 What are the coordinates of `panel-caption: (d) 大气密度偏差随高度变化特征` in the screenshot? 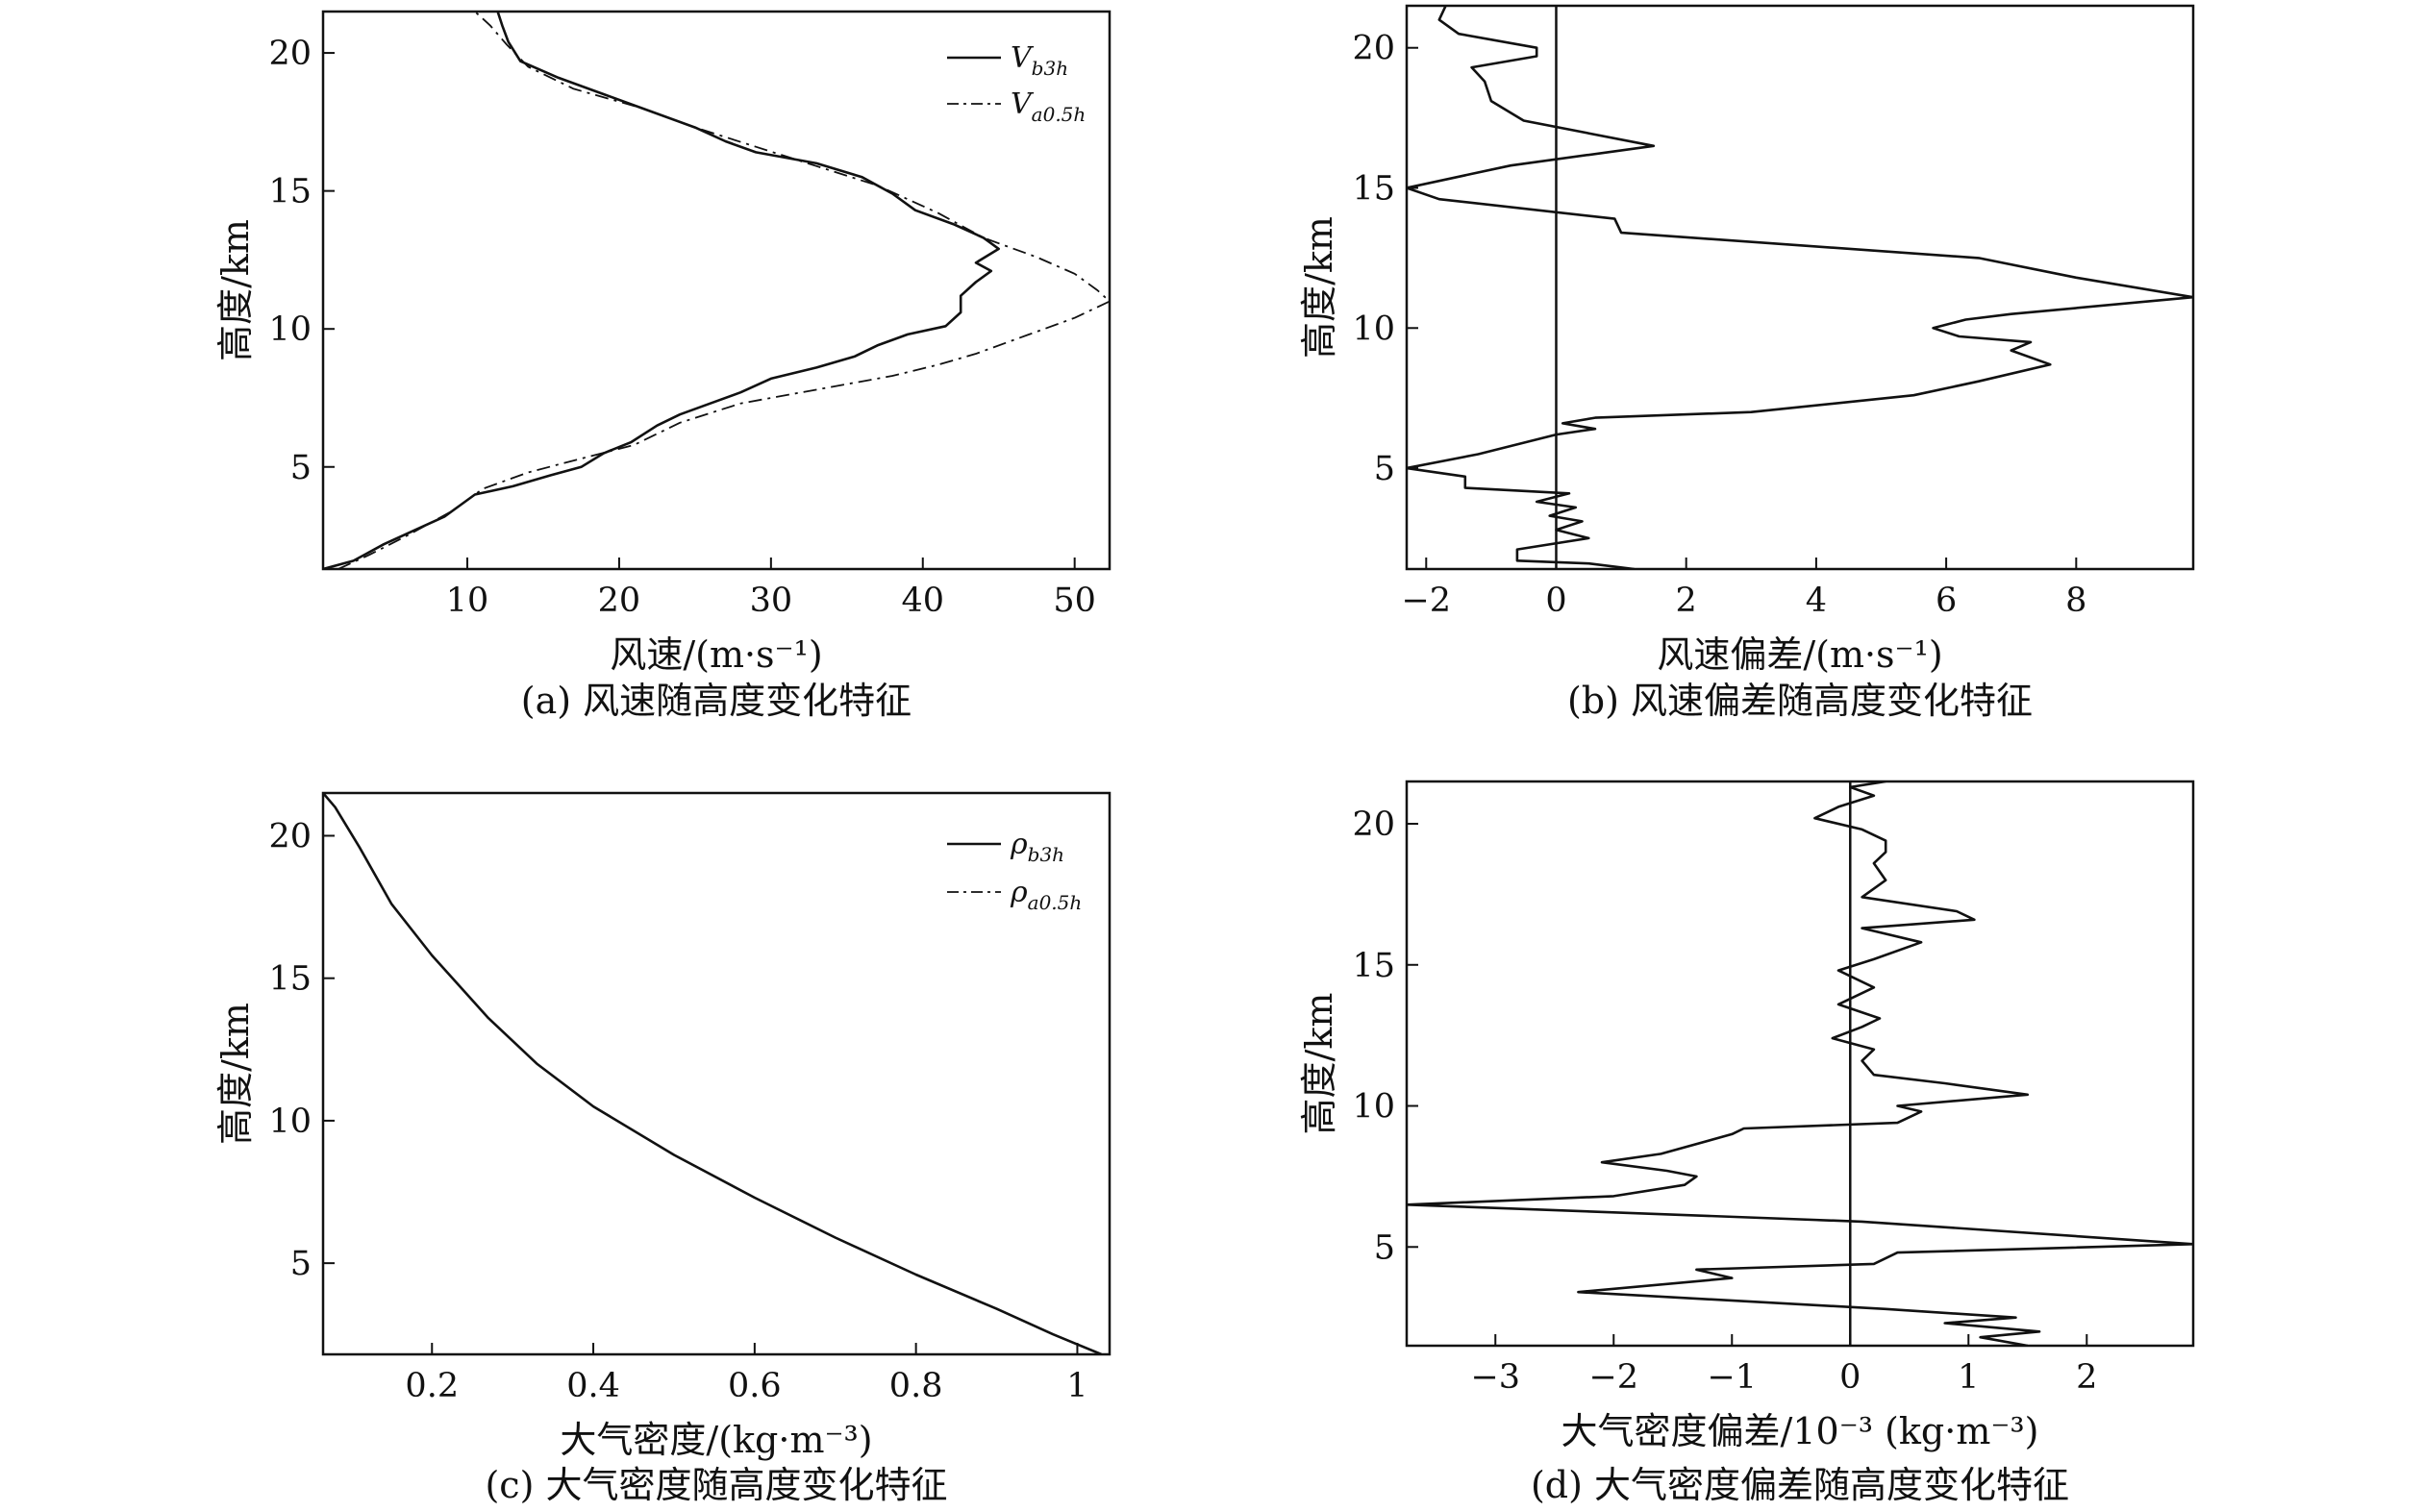 It's located at (1800, 1485).